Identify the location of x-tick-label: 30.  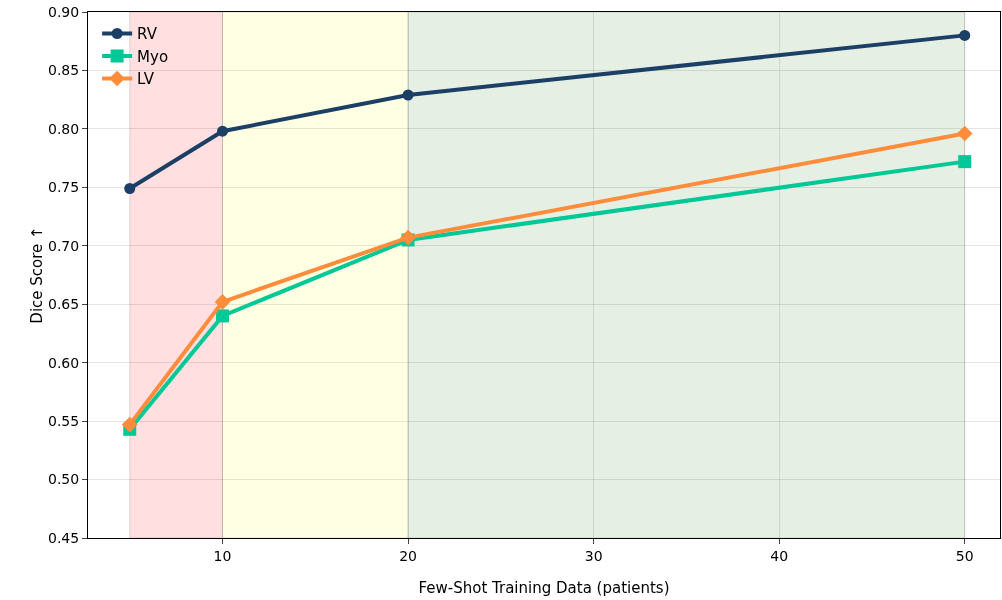
(593, 555).